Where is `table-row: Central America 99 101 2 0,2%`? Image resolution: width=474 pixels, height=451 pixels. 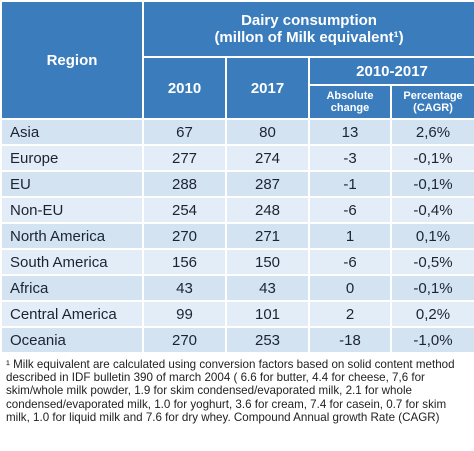 table-row: Central America 99 101 2 0,2% is located at coordinates (237, 314).